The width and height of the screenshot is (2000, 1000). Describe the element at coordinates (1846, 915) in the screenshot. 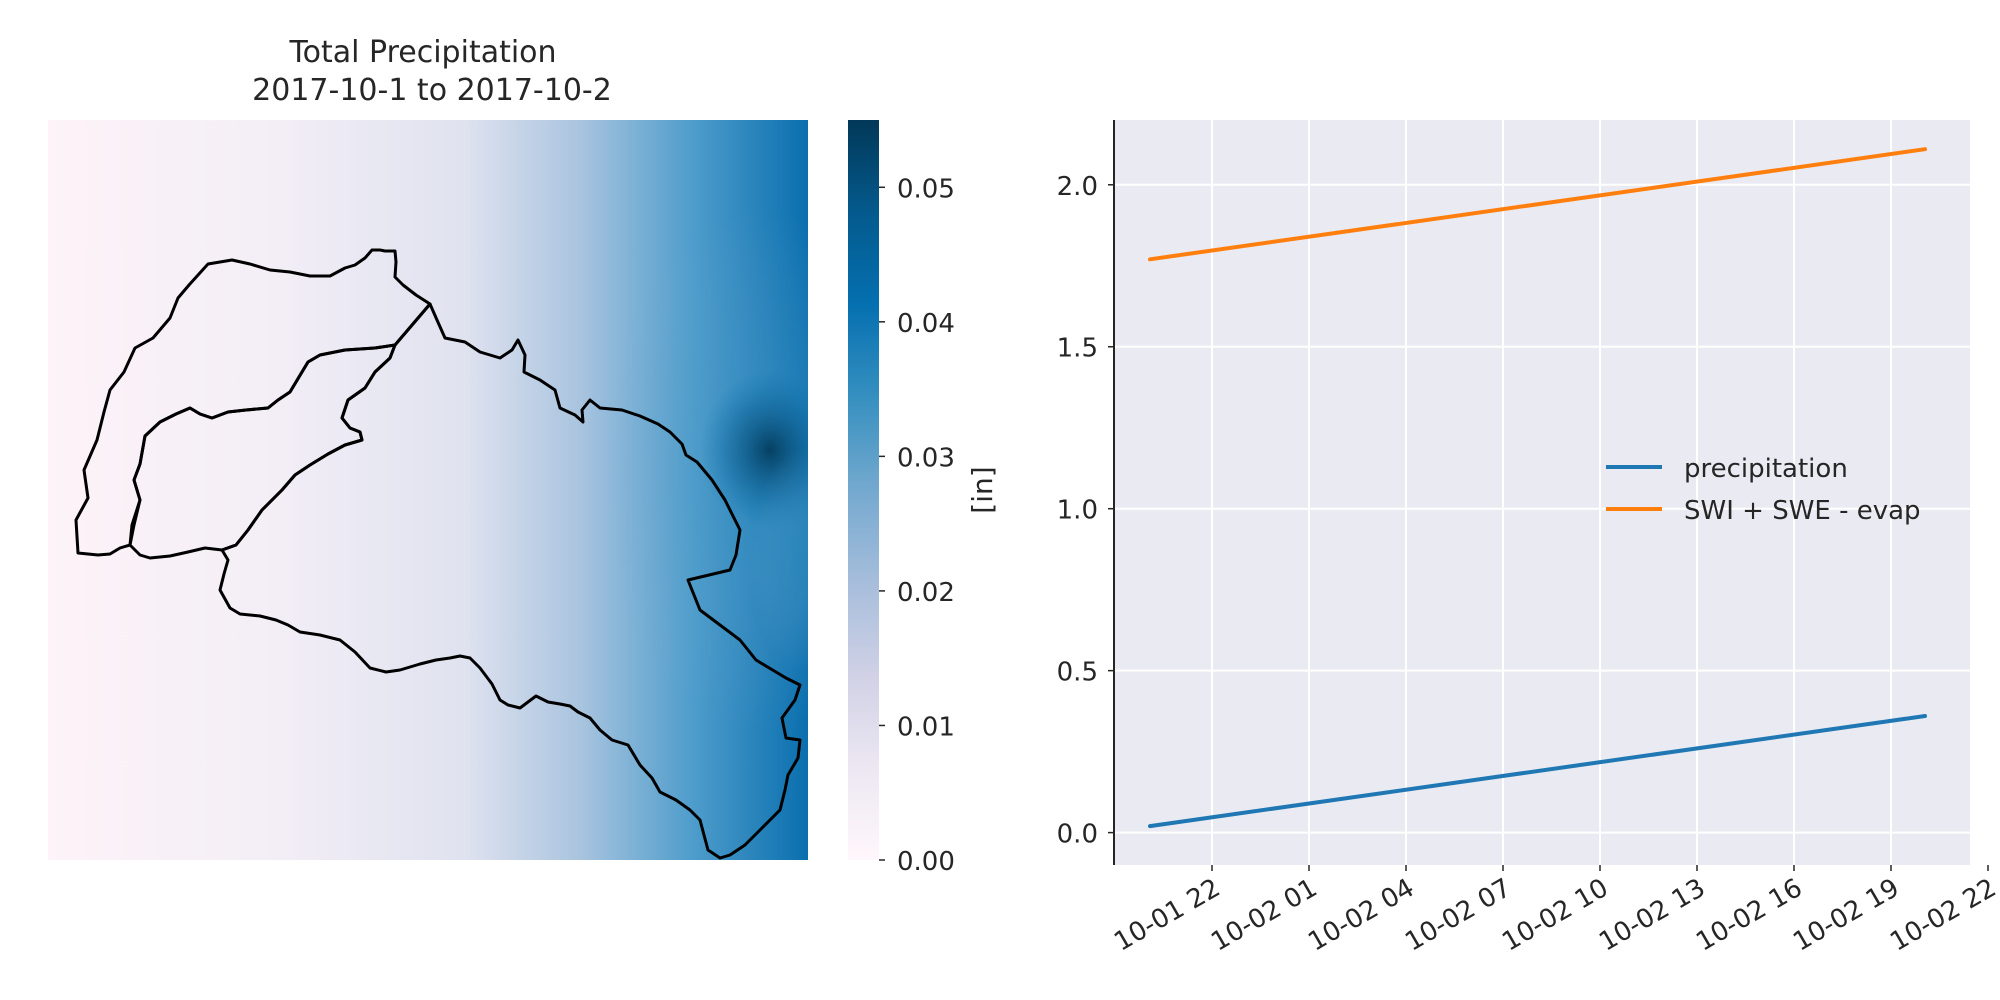

I see `x-tick-label: 10-02 19` at that location.